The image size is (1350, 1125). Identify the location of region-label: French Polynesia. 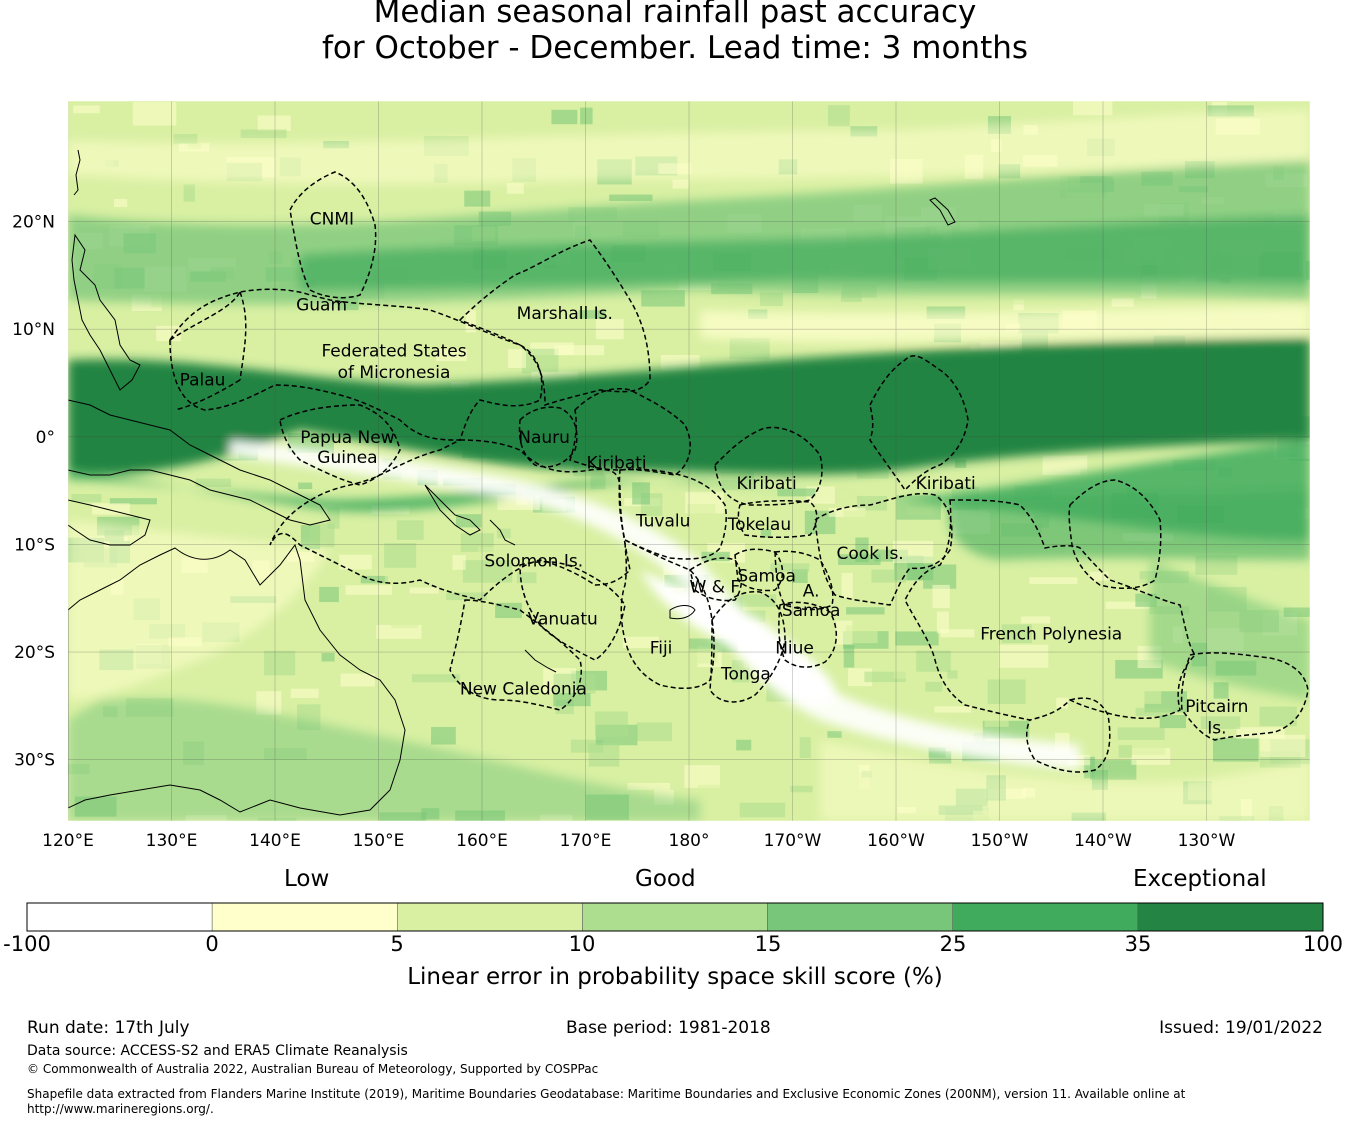
(1051, 635).